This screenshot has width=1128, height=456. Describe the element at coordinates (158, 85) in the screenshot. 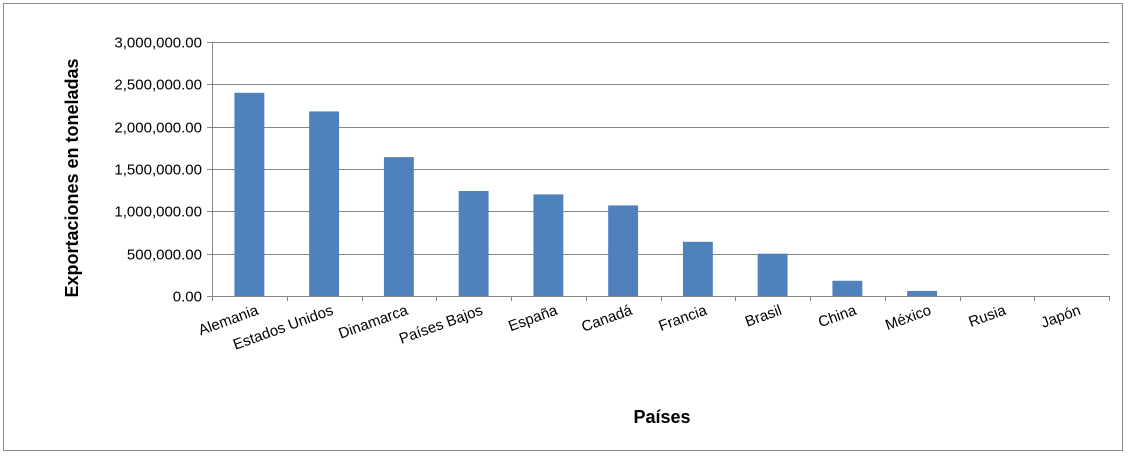

I see `y-tick-label: 2,500,000.00` at that location.